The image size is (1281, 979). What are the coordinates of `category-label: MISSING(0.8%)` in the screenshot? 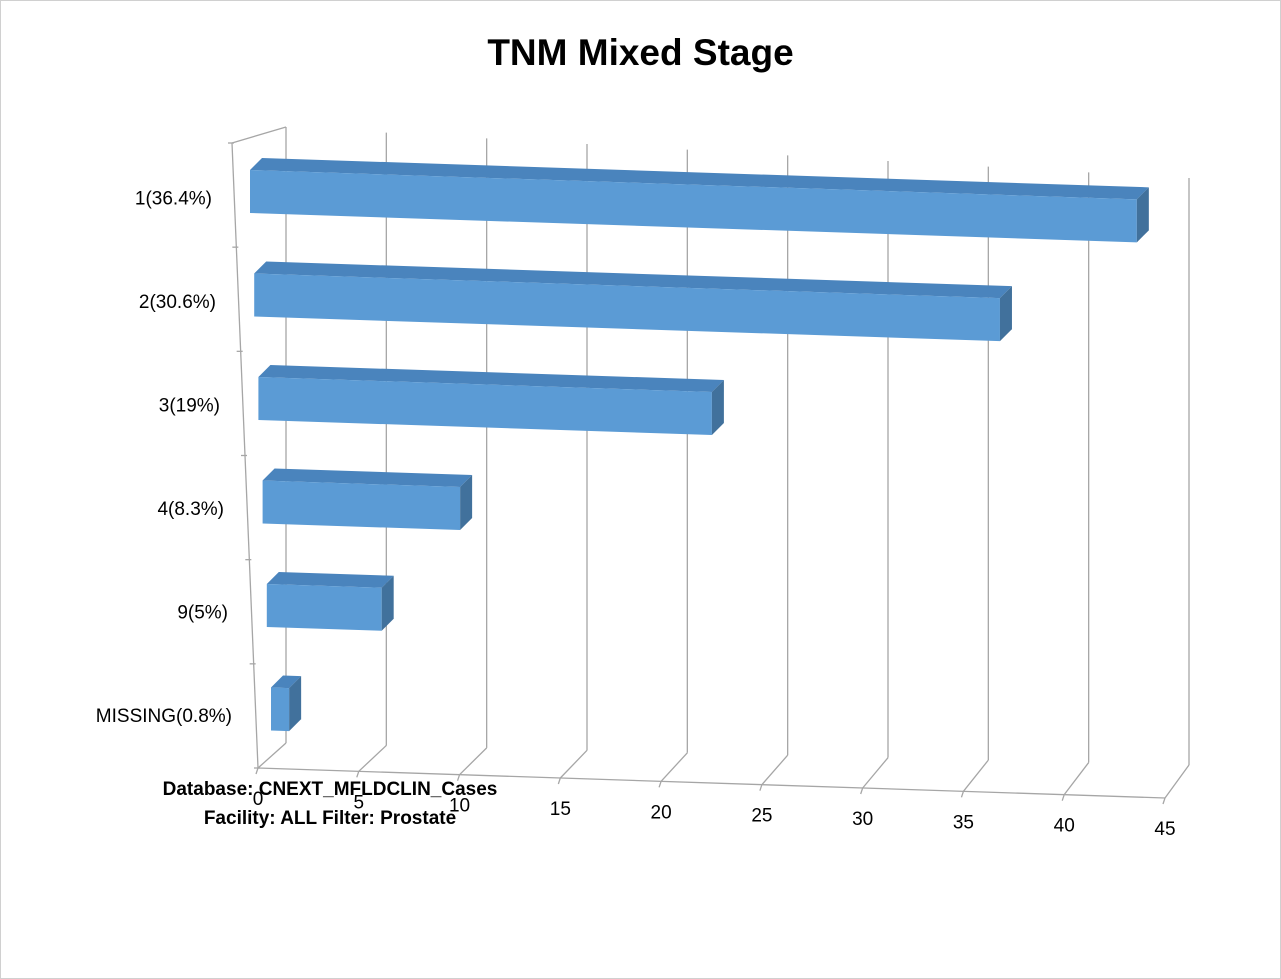 It's located at (164, 716).